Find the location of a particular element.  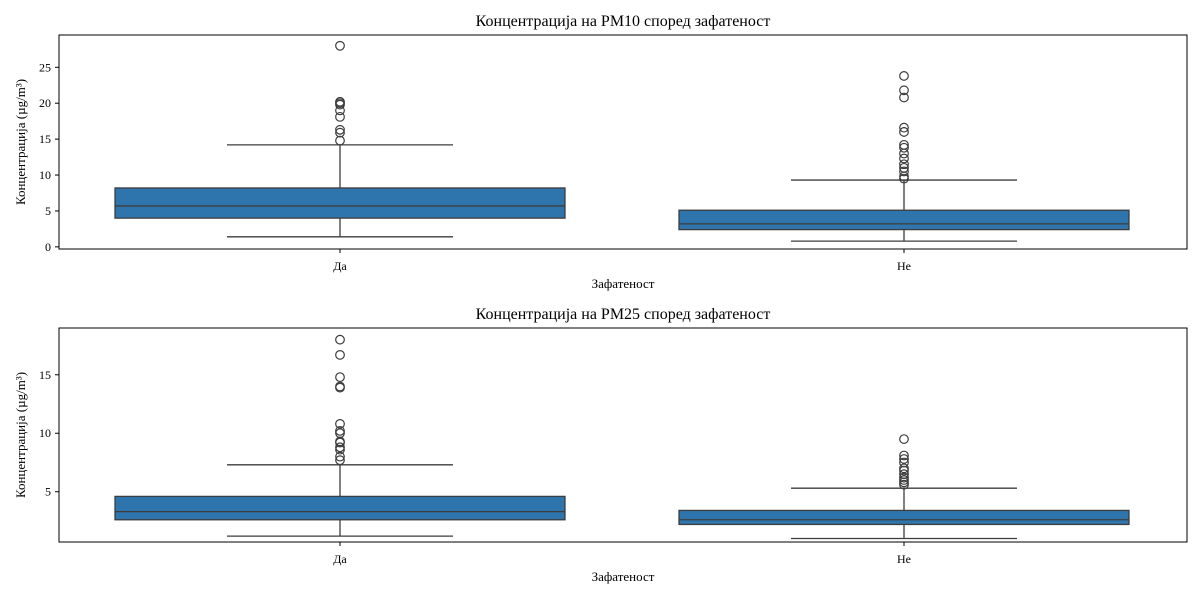

y-tick-label: 0 is located at coordinates (48, 247).